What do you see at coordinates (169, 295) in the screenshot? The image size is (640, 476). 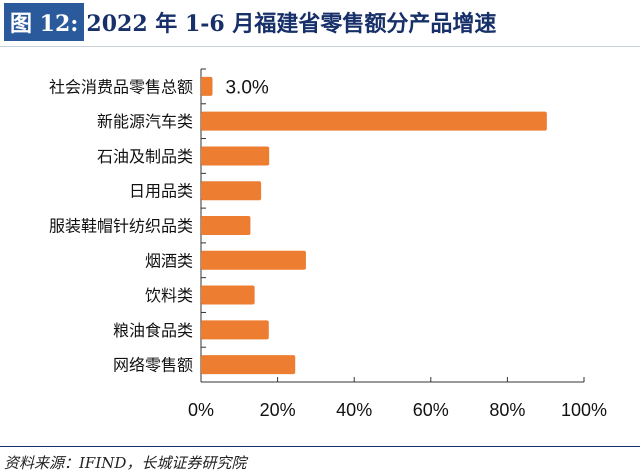 I see `category-label: 饮料类` at bounding box center [169, 295].